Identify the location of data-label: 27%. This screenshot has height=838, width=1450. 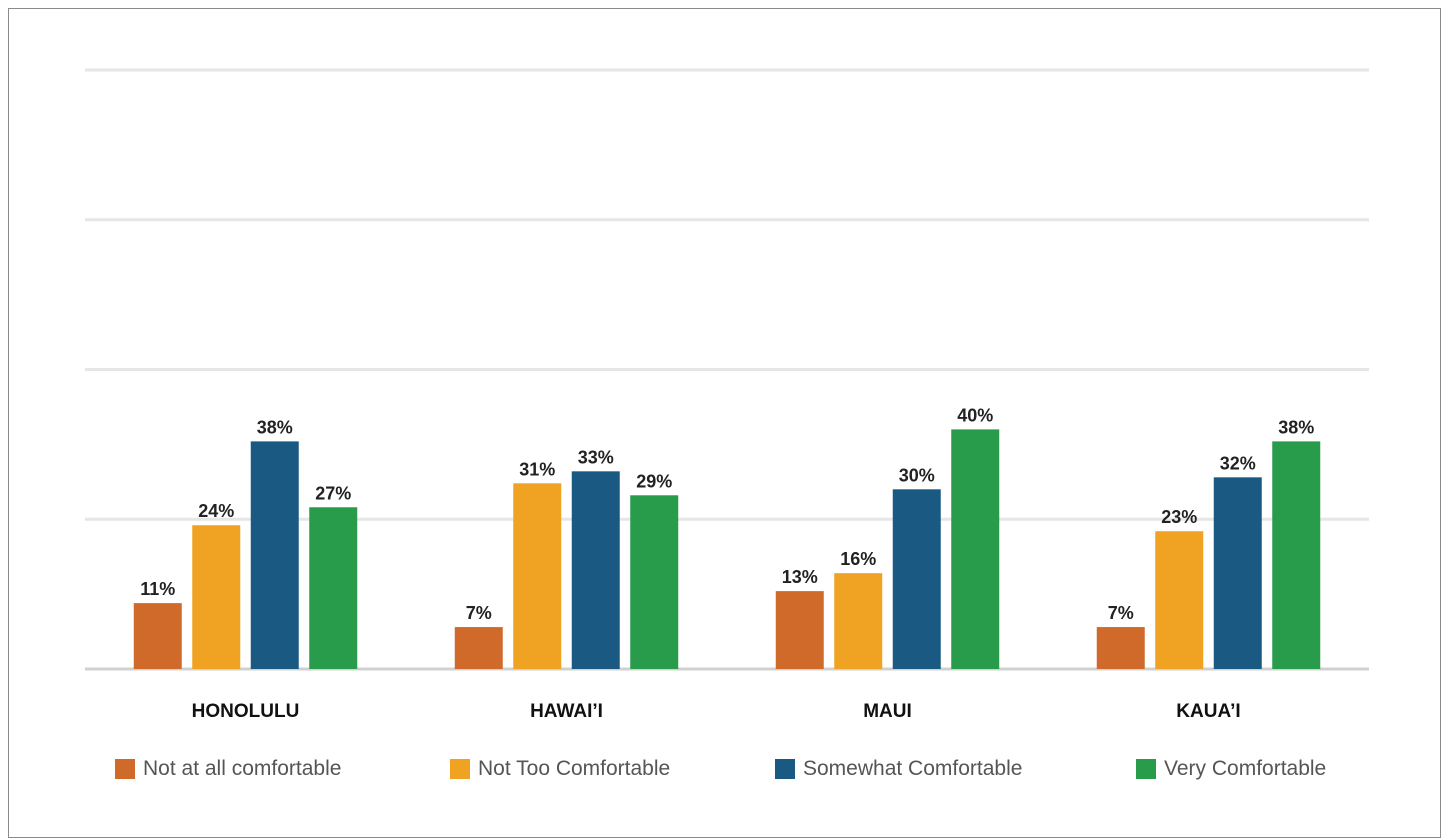
(333, 493).